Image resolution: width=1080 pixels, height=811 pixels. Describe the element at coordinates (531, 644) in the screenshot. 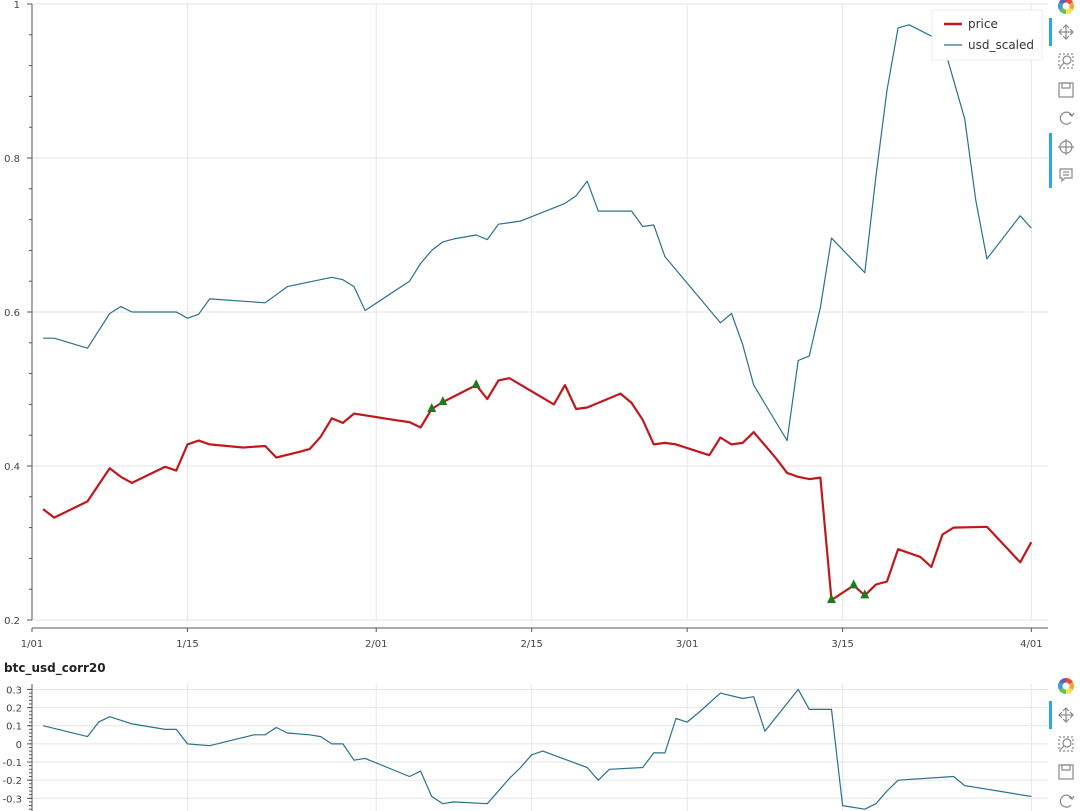

I see `main-x-tick-label: 2/15` at that location.